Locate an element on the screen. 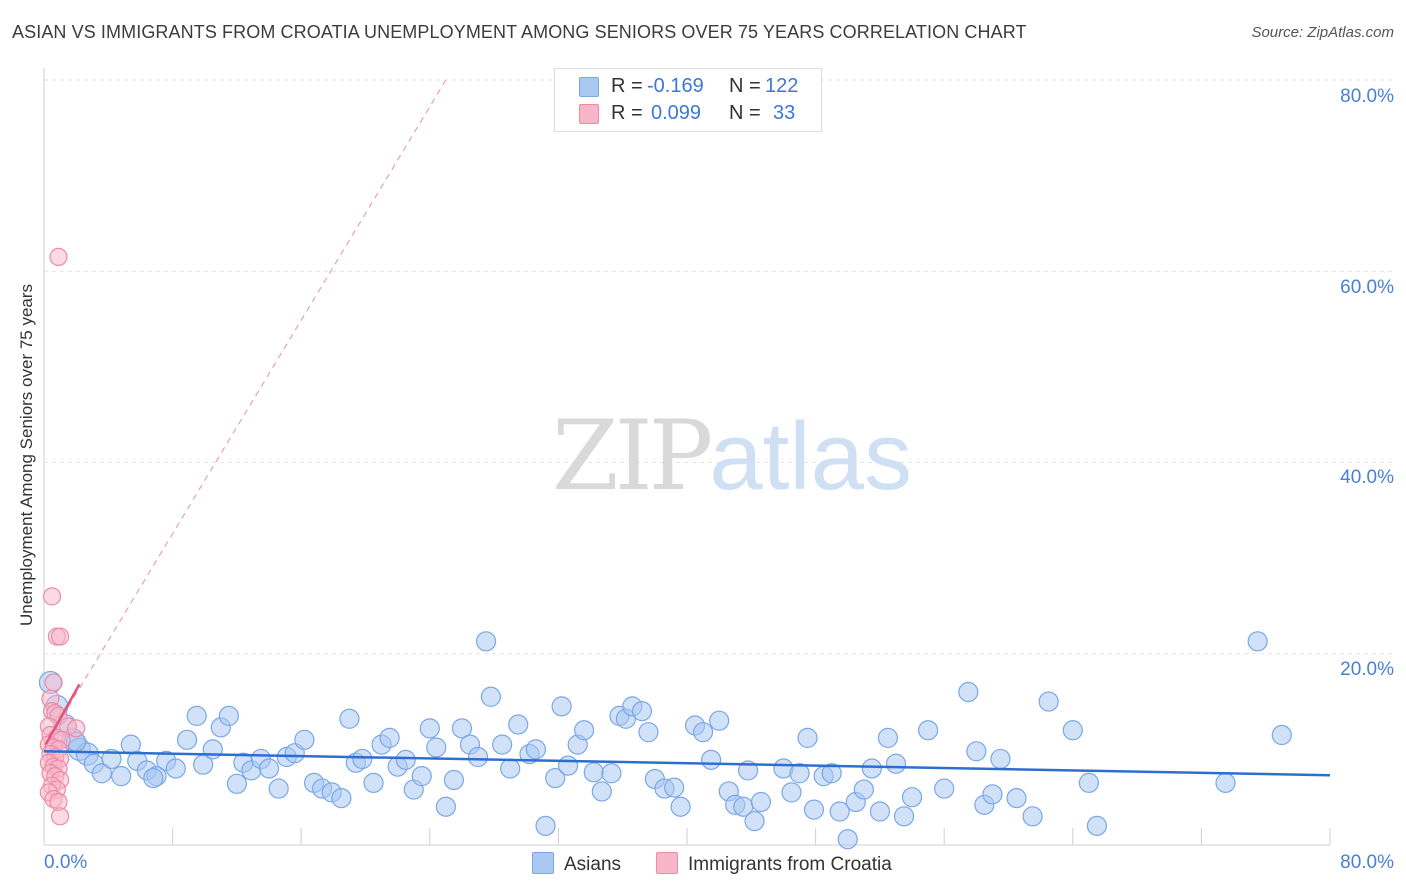 The height and width of the screenshot is (892, 1406). legend-r-label: R = is located at coordinates (627, 113).